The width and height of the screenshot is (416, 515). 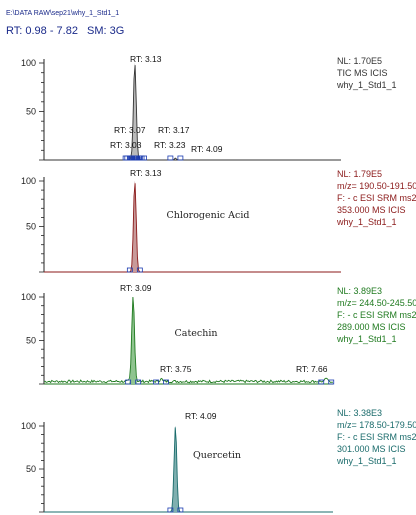 What do you see at coordinates (362, 73) in the screenshot?
I see `info-line2: TIC MS ICIS` at bounding box center [362, 73].